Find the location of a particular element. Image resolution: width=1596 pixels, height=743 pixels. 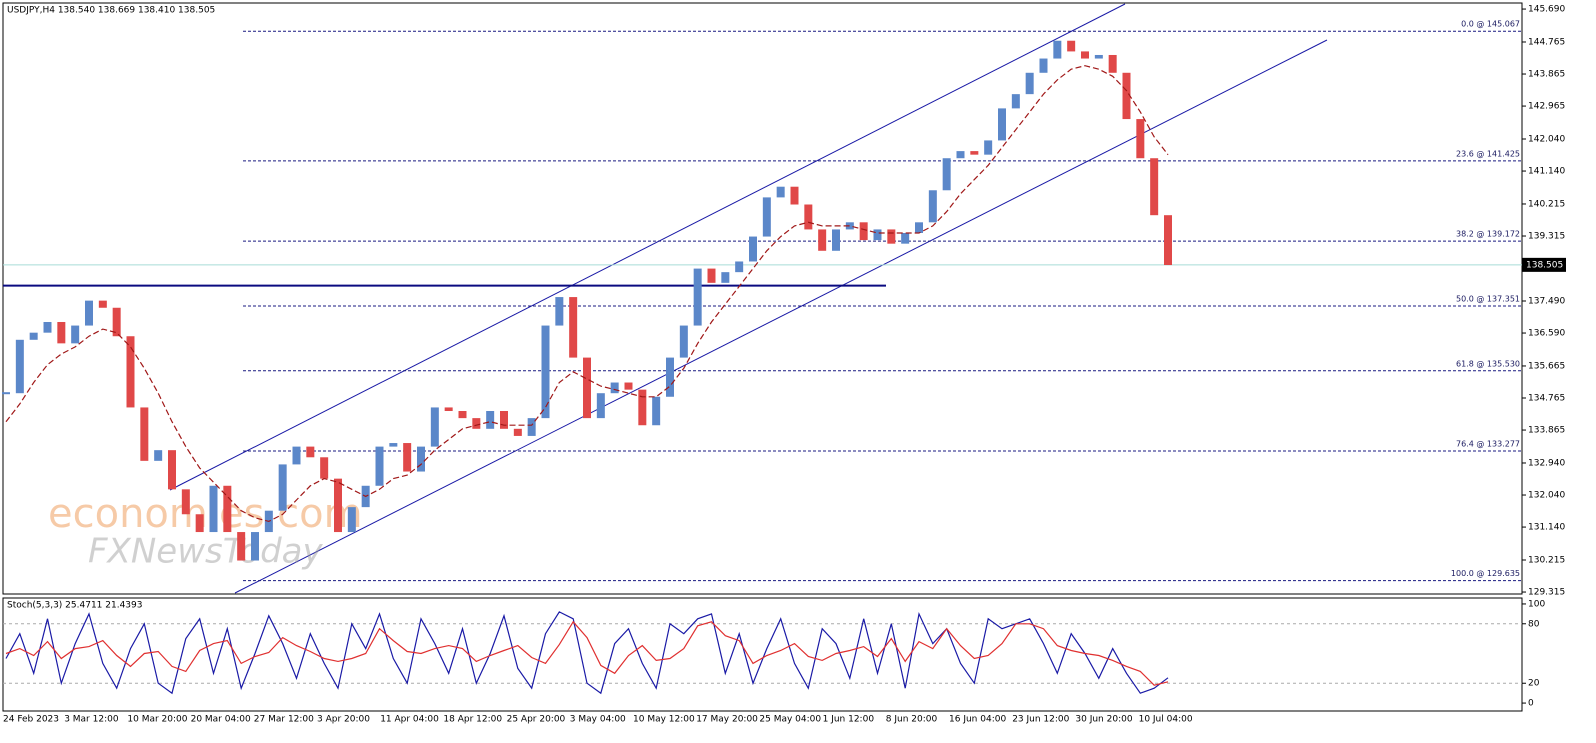

x-tick-label: 23 Jun 12:00 is located at coordinates (1040, 720).